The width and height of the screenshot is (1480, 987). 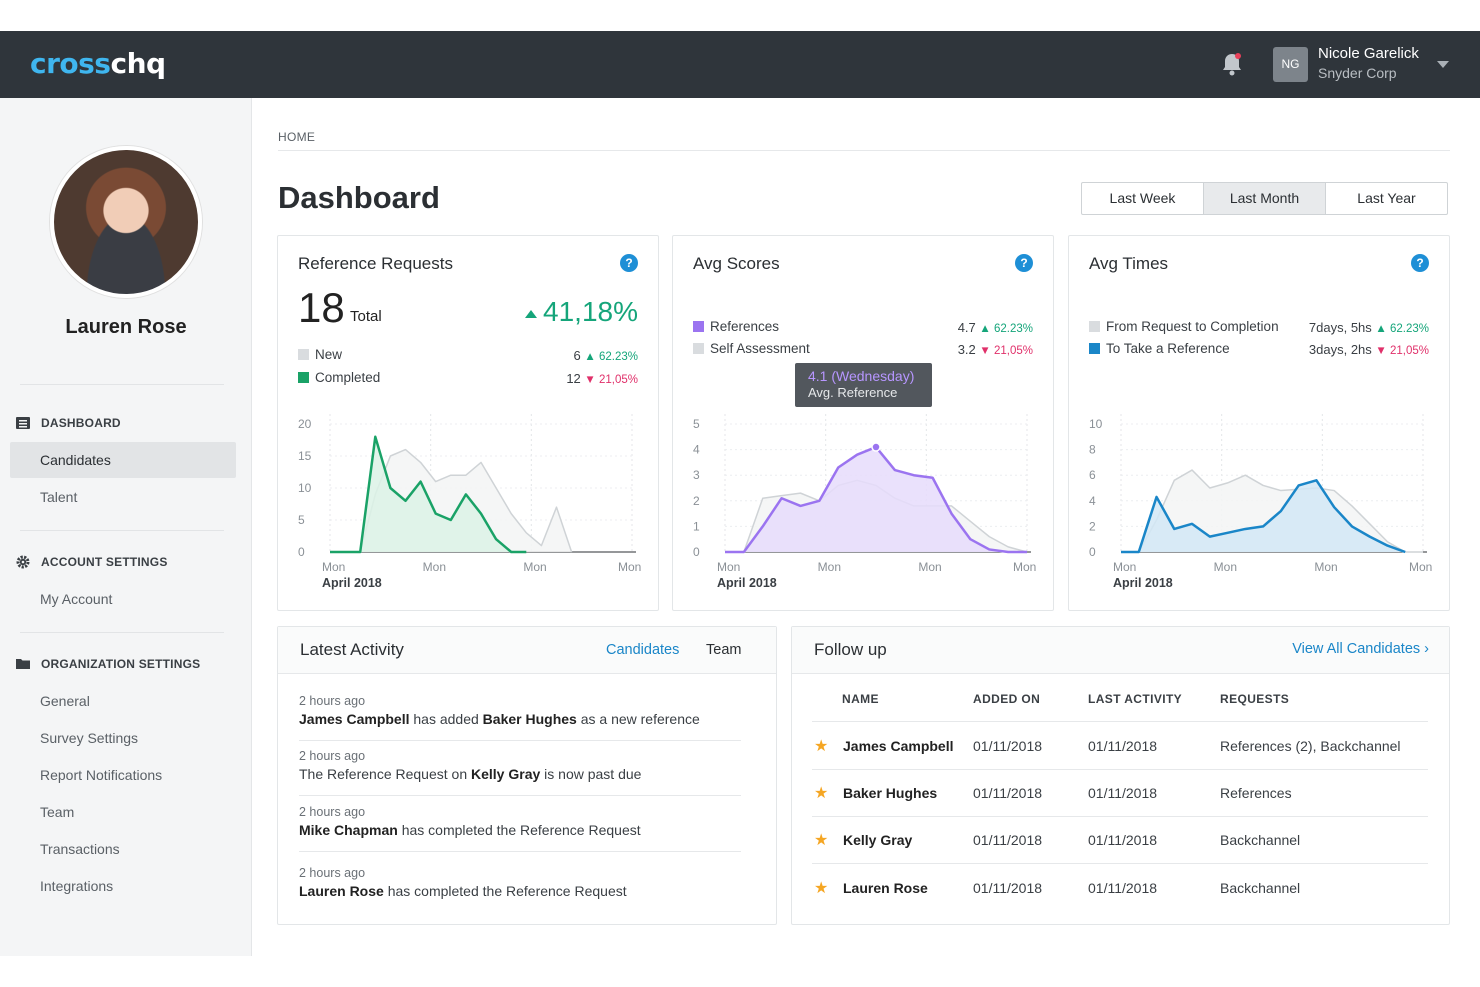 I want to click on y-tick-label: 15, so click(x=305, y=456).